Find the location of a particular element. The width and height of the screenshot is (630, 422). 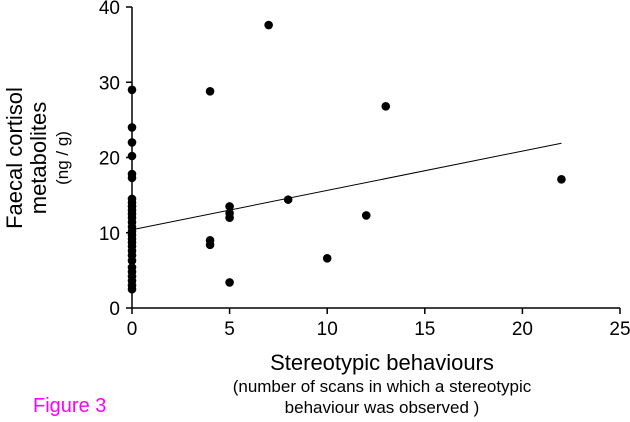

y-axis-unit: (ng / g) is located at coordinates (62, 158).